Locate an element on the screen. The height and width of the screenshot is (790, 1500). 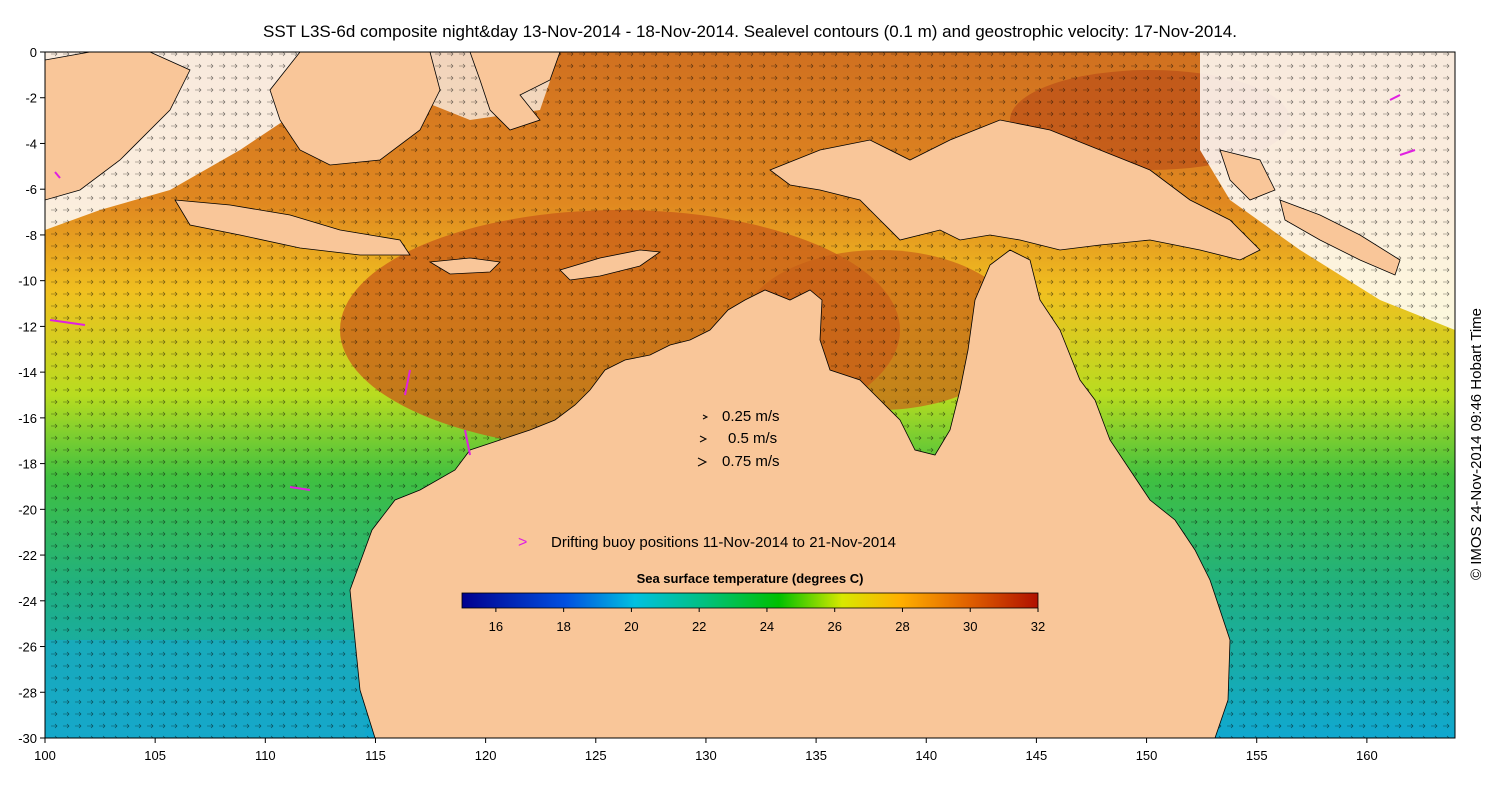
y-tick-label: -30 is located at coordinates (27, 738).